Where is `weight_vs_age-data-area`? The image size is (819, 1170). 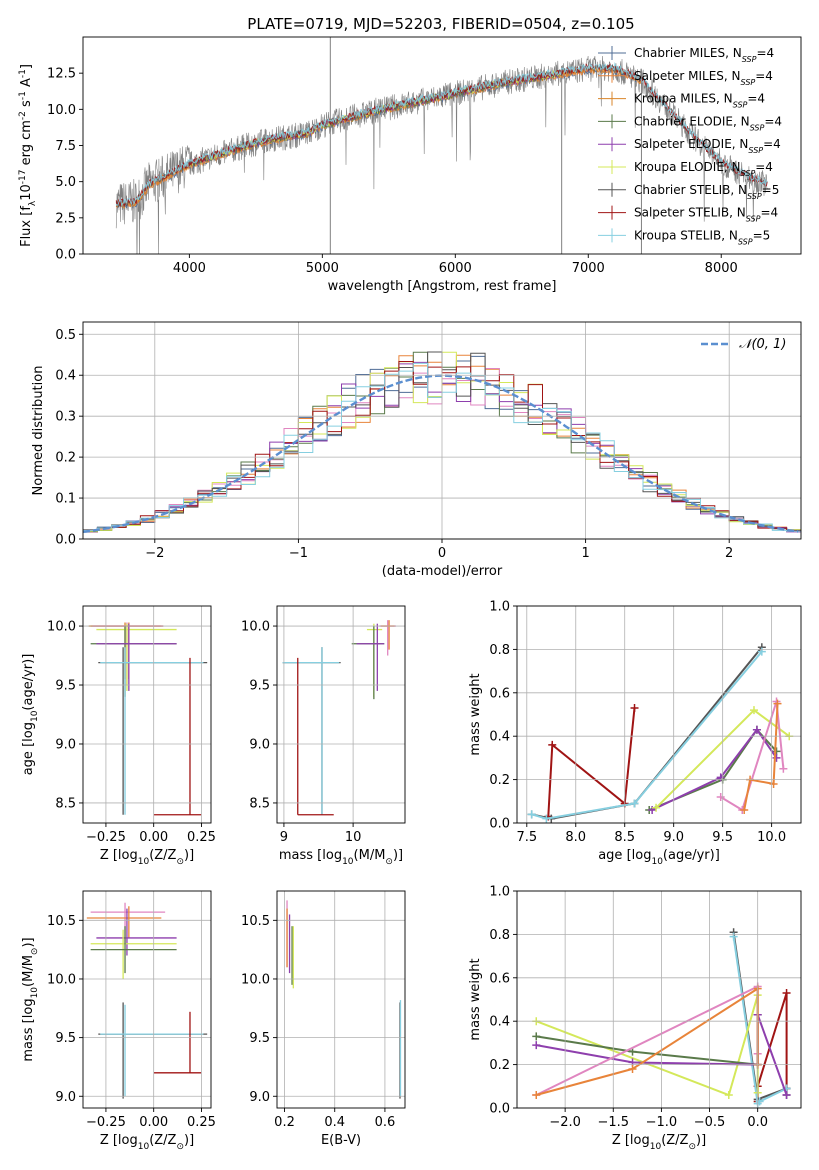 weight_vs_age-data-area is located at coordinates (660, 733).